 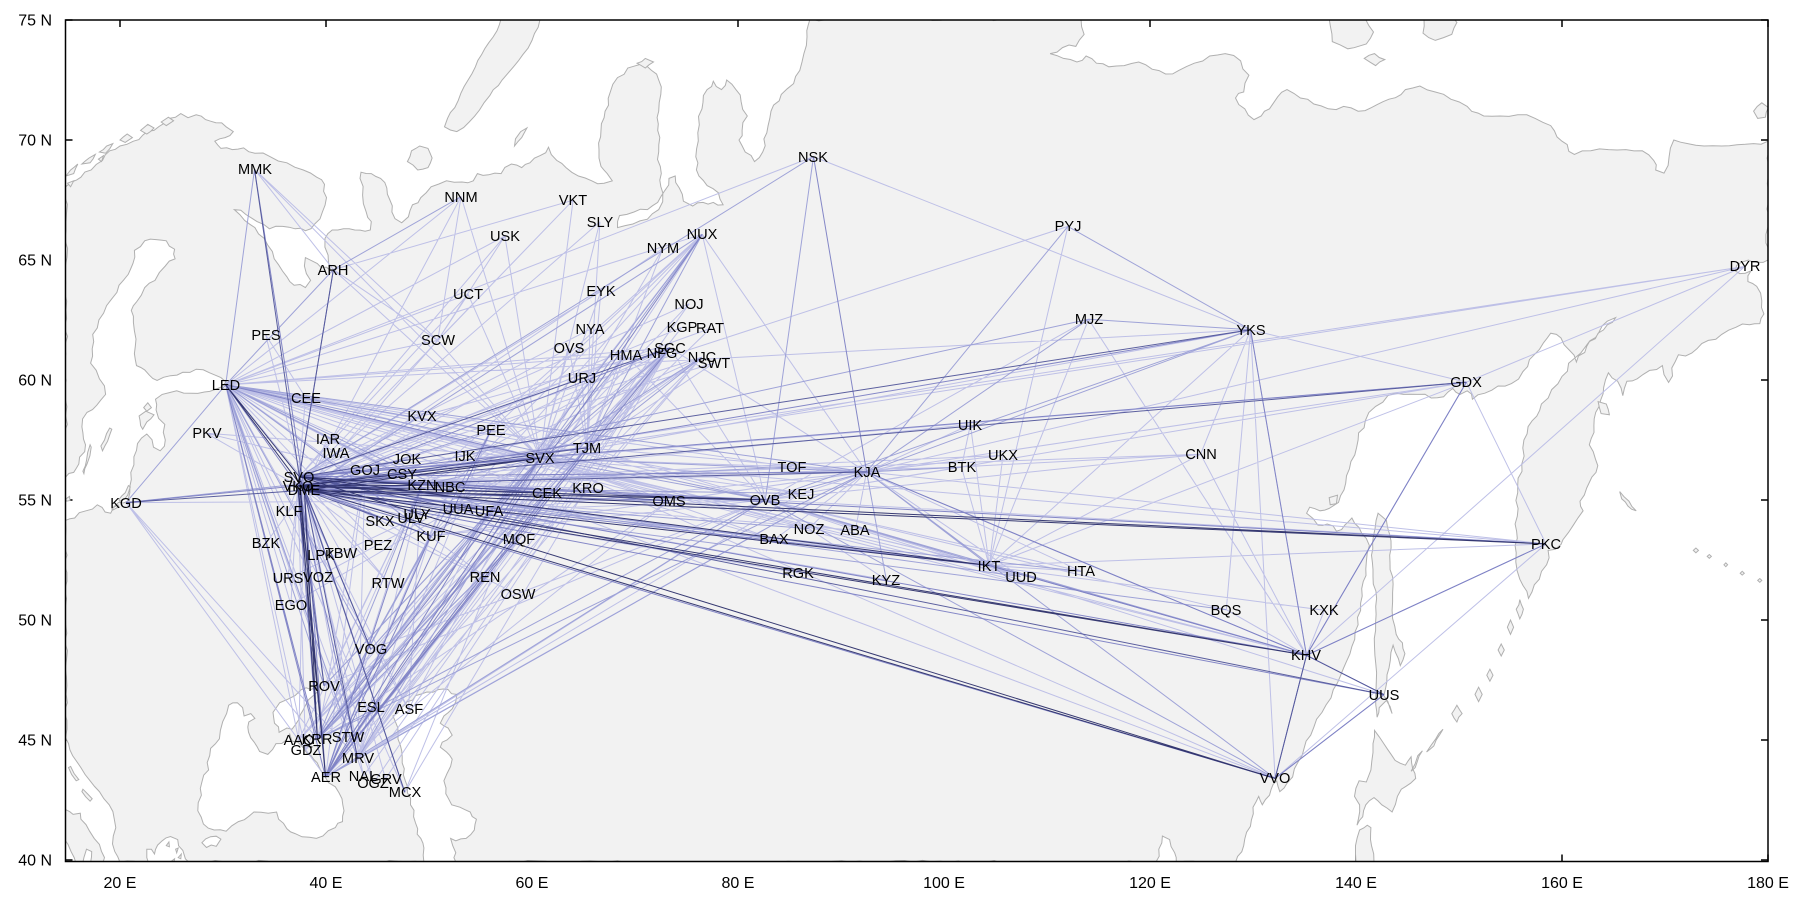 I want to click on svg-text: 70 N, so click(x=35, y=141).